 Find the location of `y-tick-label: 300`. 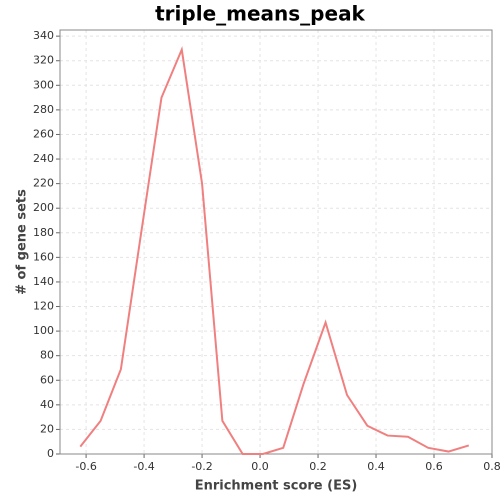

y-tick-label: 300 is located at coordinates (43, 84).